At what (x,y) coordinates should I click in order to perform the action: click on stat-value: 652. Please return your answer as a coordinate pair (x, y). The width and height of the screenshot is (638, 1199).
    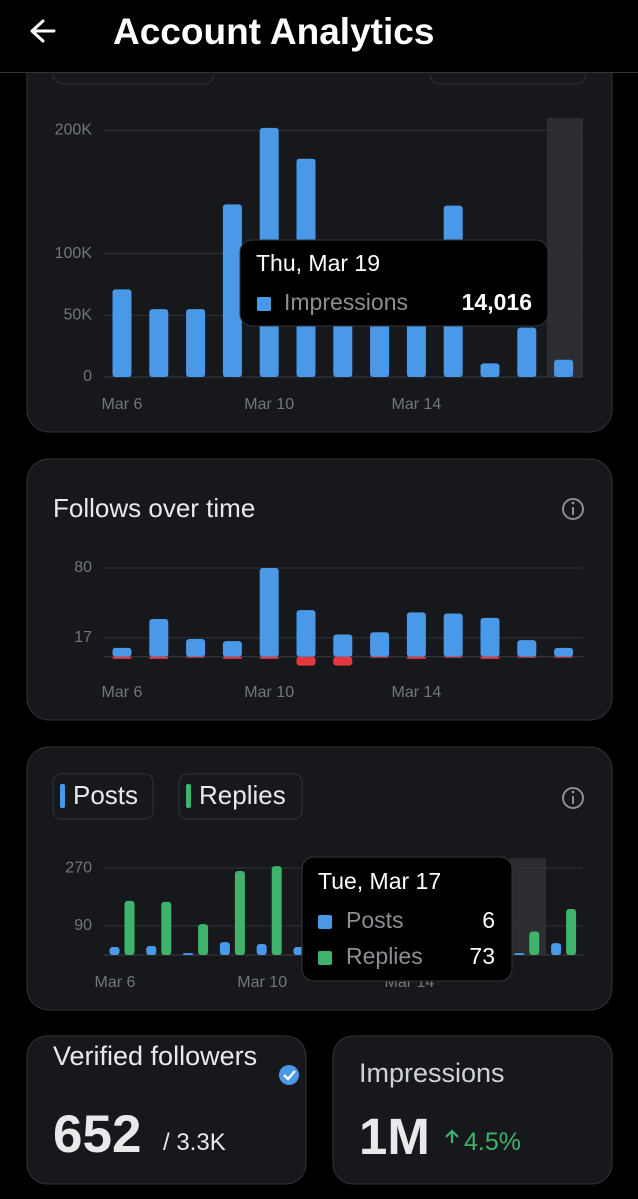
    Looking at the image, I should click on (97, 1134).